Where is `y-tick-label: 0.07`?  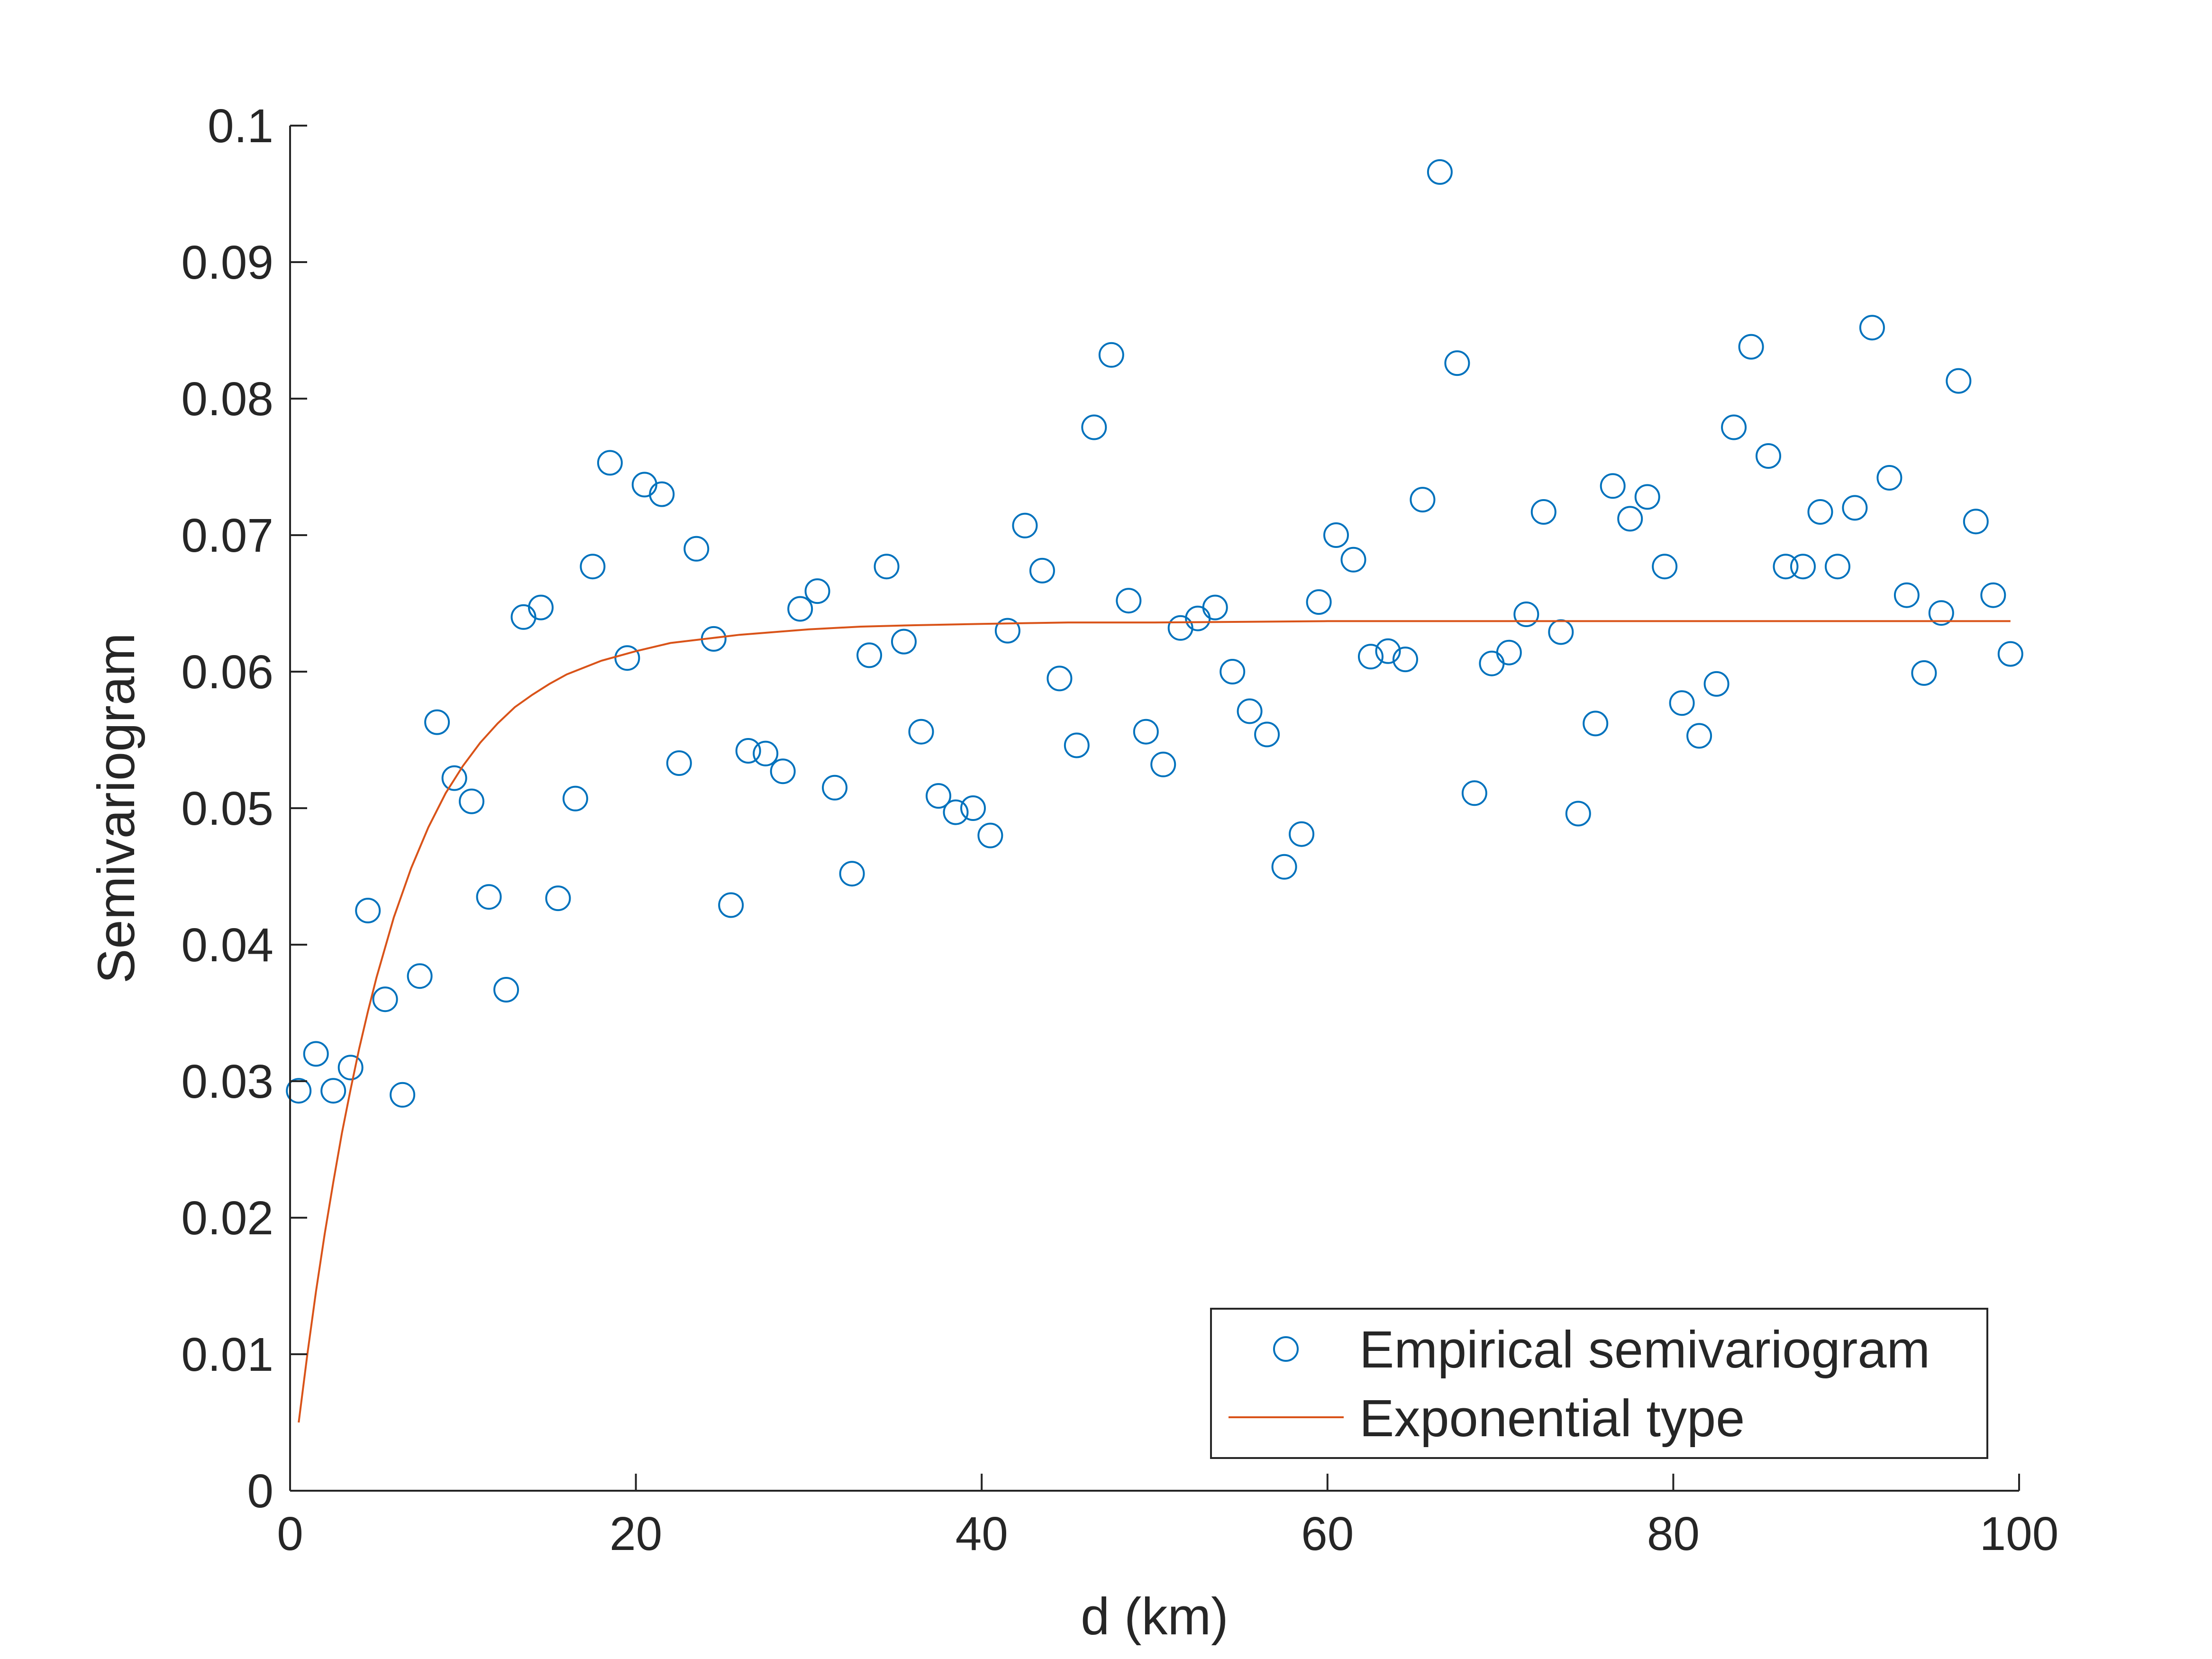 y-tick-label: 0.07 is located at coordinates (227, 535).